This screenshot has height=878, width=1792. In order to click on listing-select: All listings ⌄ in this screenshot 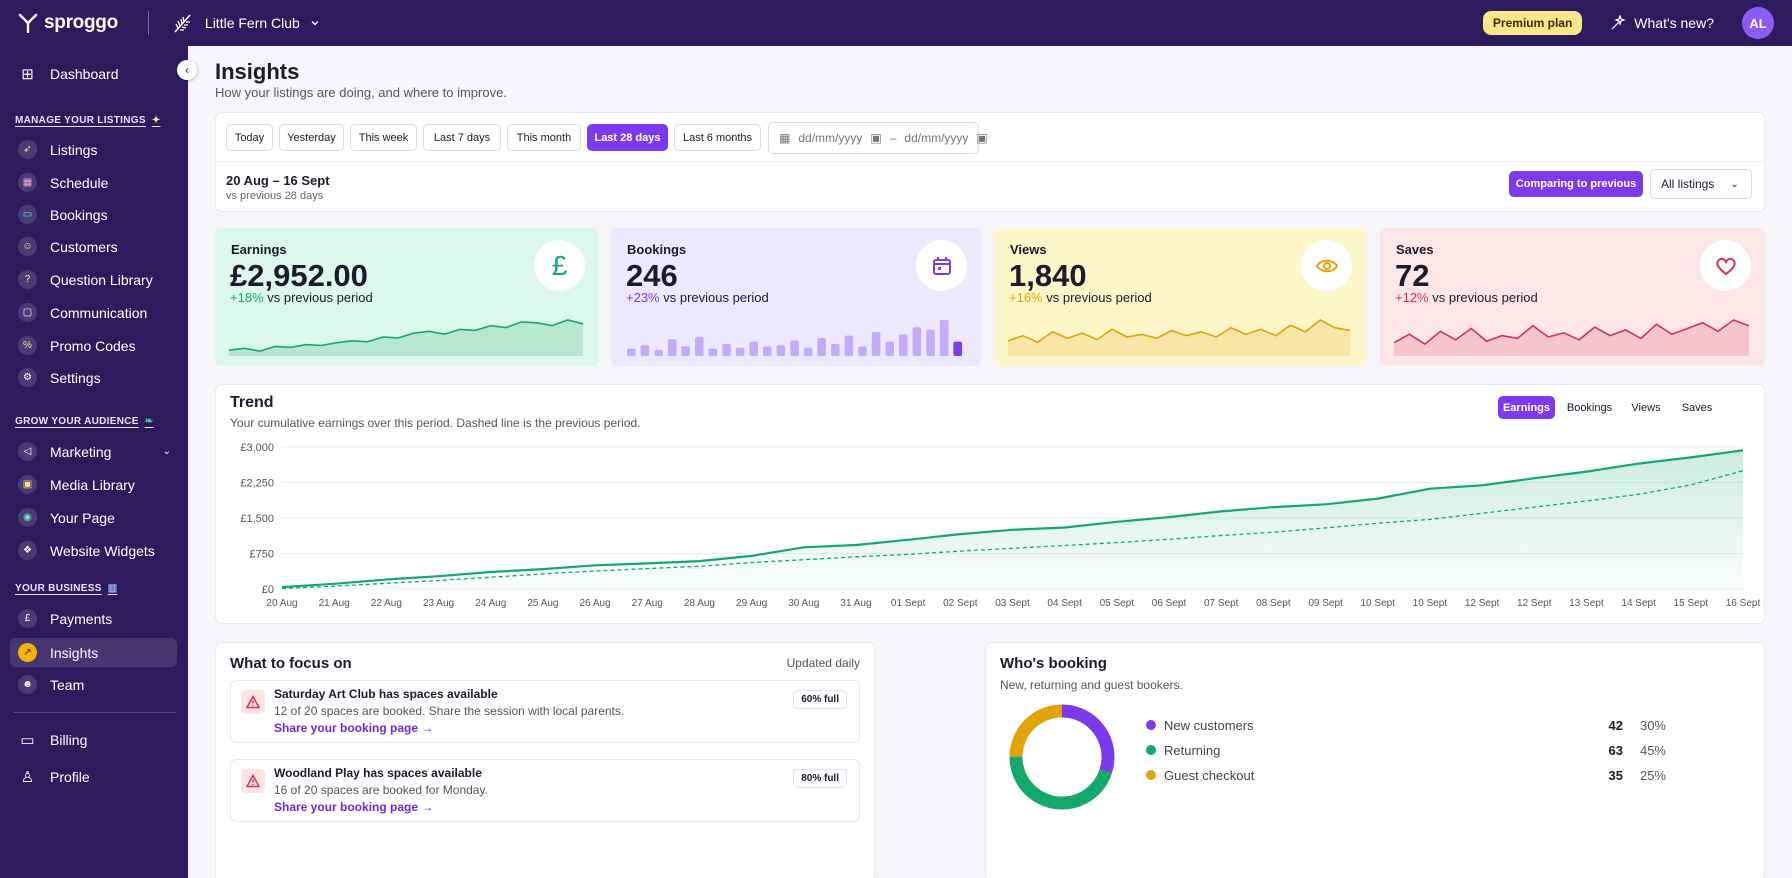, I will do `click(1701, 184)`.